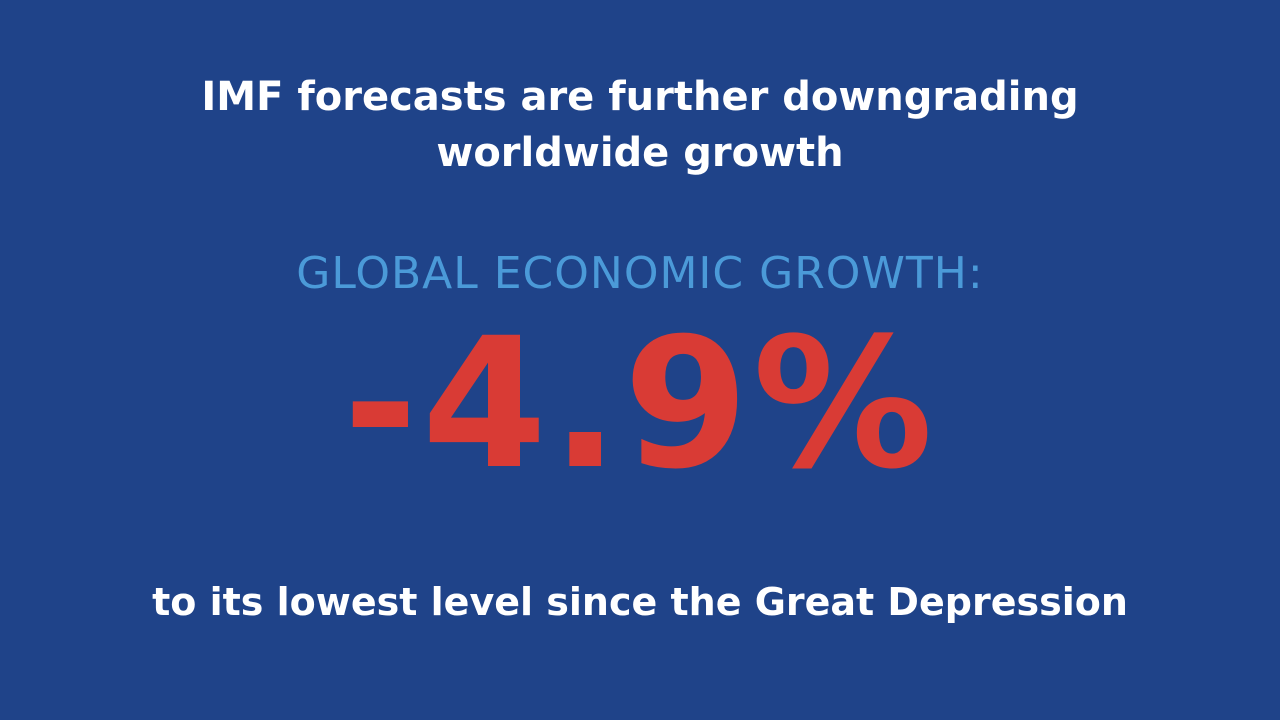  I want to click on metric-label: GLOBAL ECONOMIC GROWTH:, so click(640, 273).